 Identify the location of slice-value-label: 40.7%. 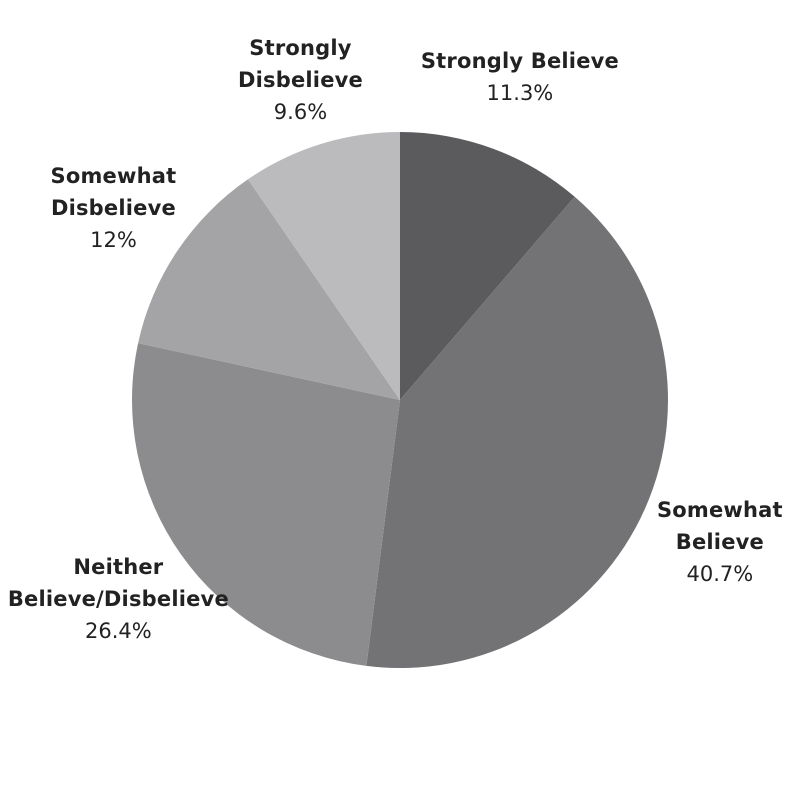
(720, 574).